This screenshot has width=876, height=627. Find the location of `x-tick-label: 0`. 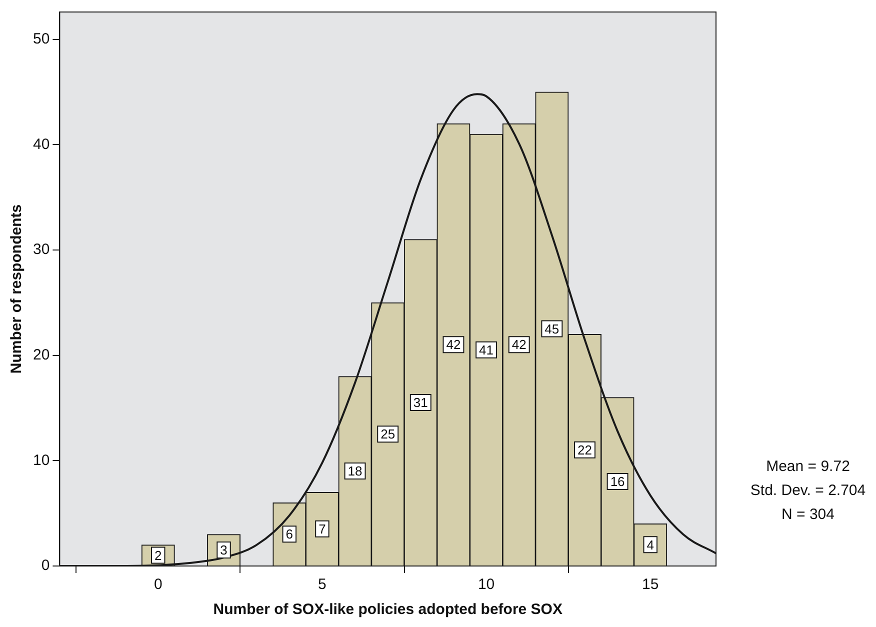

x-tick-label: 0 is located at coordinates (158, 585).